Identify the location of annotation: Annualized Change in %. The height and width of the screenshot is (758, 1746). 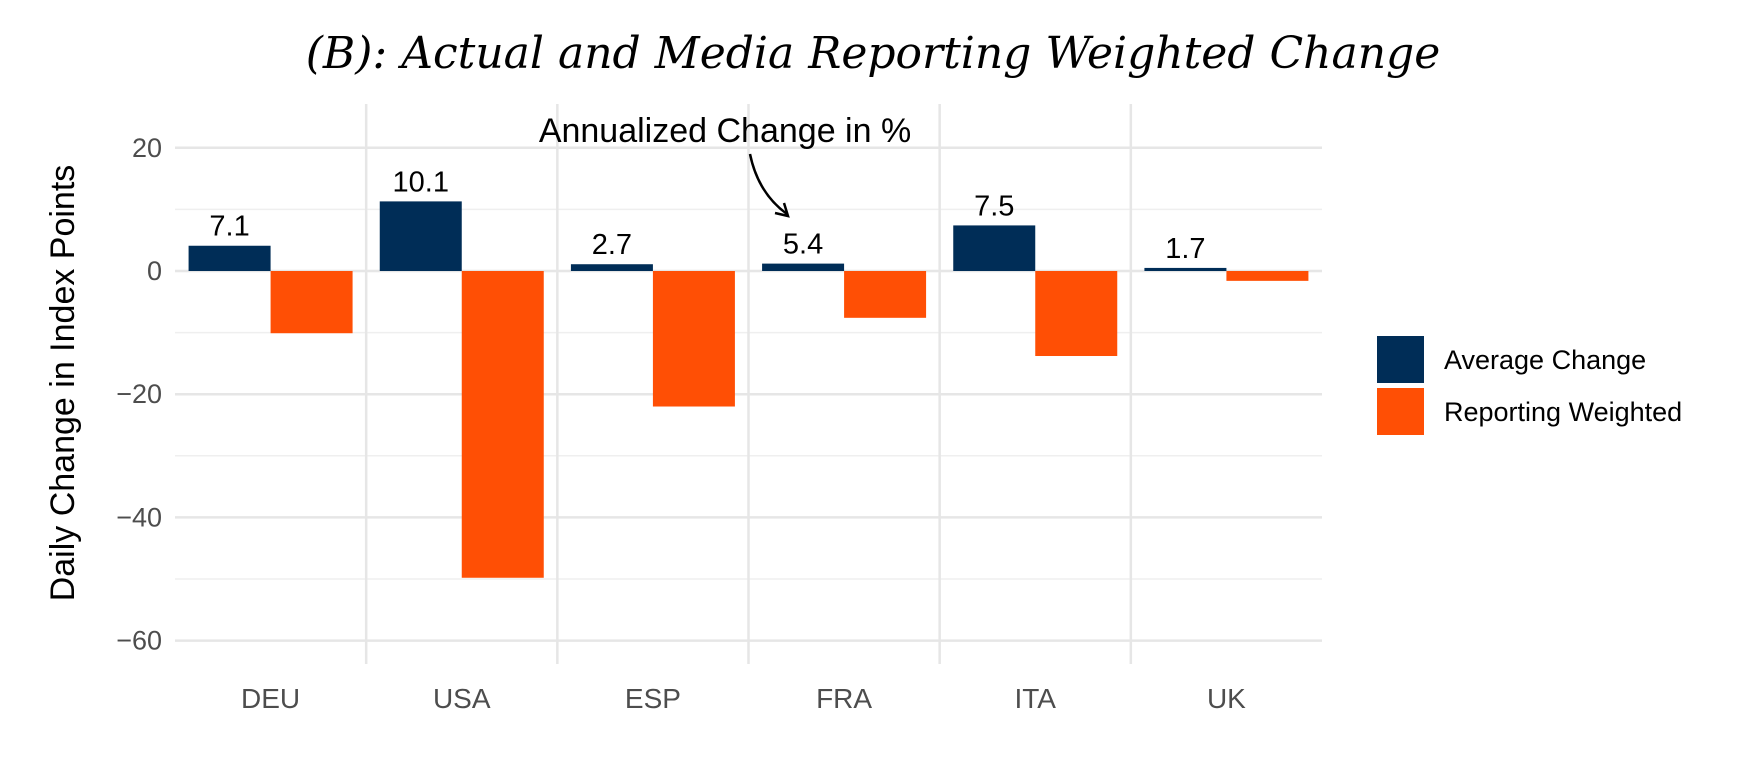
(725, 165).